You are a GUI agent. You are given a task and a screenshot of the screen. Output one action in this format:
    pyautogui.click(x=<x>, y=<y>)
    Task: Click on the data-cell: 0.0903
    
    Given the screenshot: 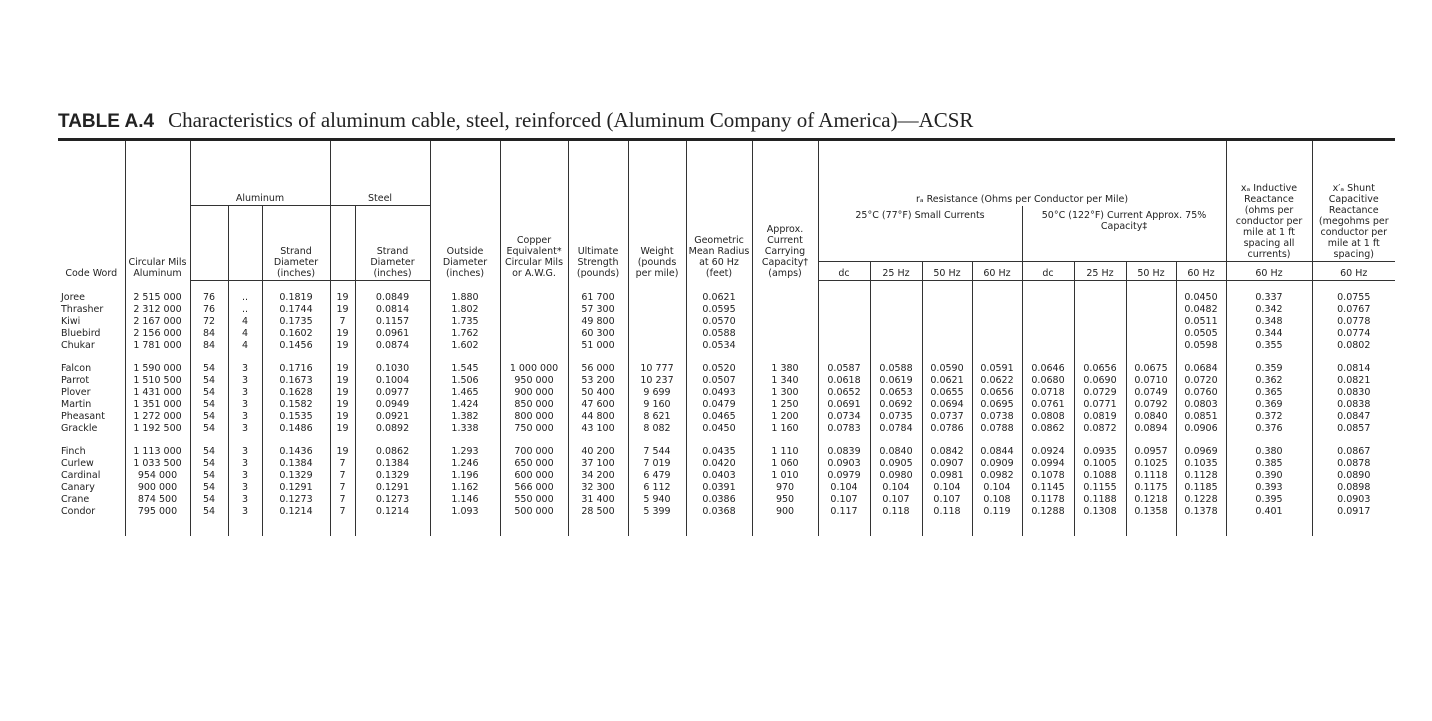 What is the action you would take?
    pyautogui.click(x=844, y=463)
    